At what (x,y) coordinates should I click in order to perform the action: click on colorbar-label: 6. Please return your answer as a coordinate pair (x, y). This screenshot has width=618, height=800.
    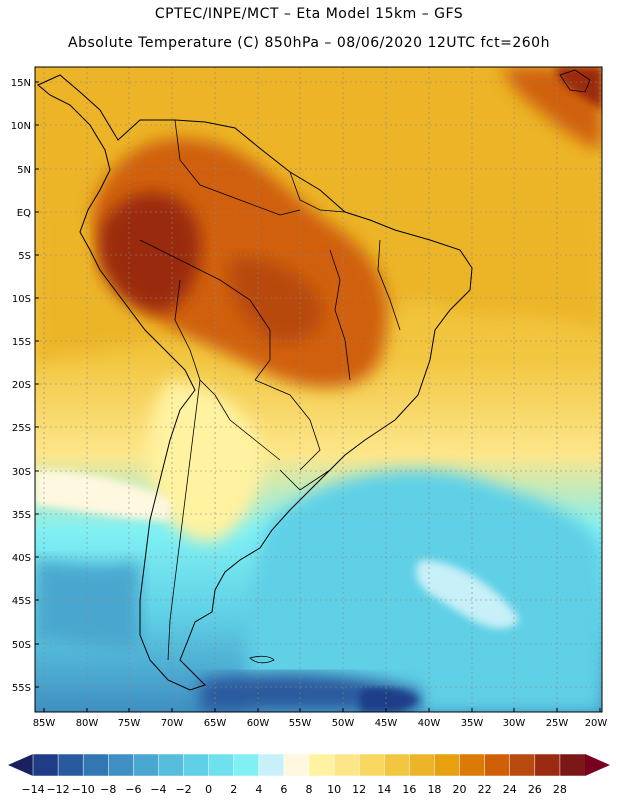
    Looking at the image, I should click on (283, 789).